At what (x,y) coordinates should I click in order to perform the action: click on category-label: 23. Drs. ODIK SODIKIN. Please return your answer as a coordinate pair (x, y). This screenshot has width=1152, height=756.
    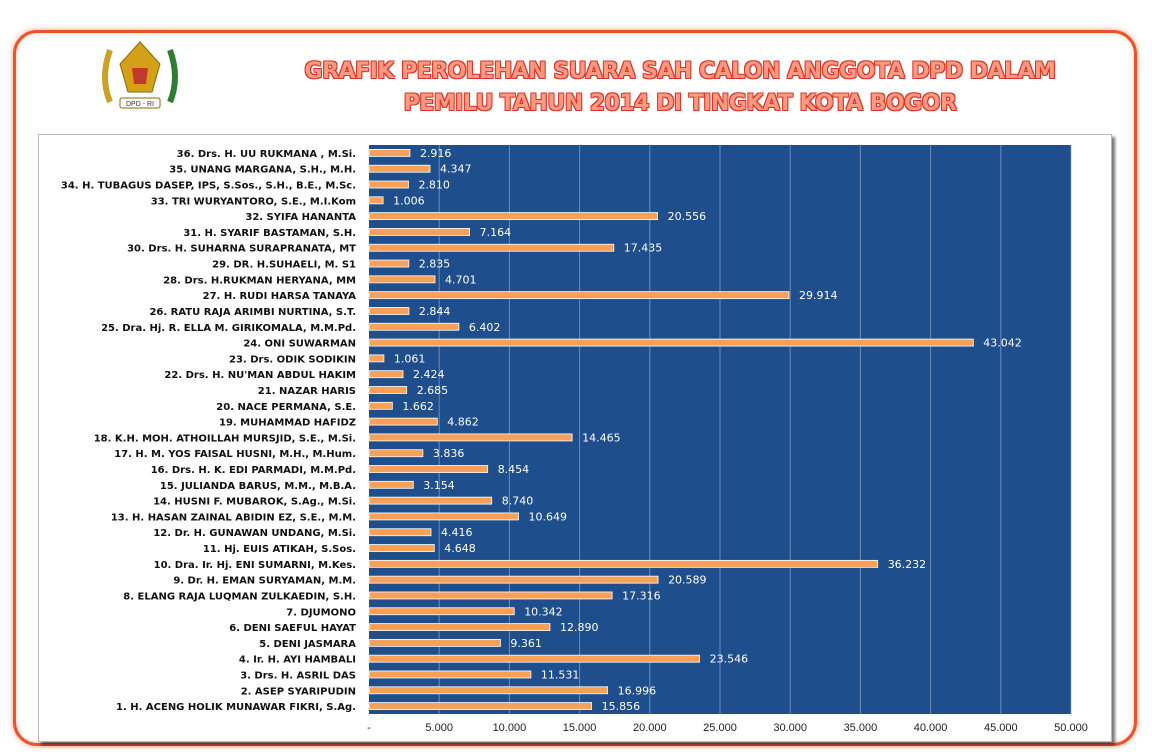
    Looking at the image, I should click on (292, 359).